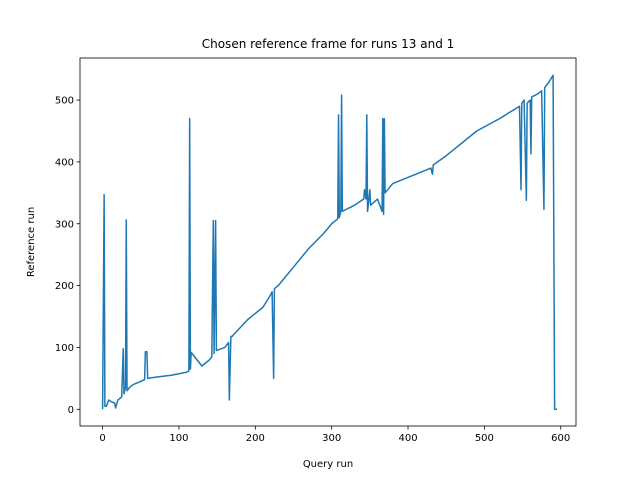  Describe the element at coordinates (31, 242) in the screenshot. I see `y-axis-label: Reference run` at that location.